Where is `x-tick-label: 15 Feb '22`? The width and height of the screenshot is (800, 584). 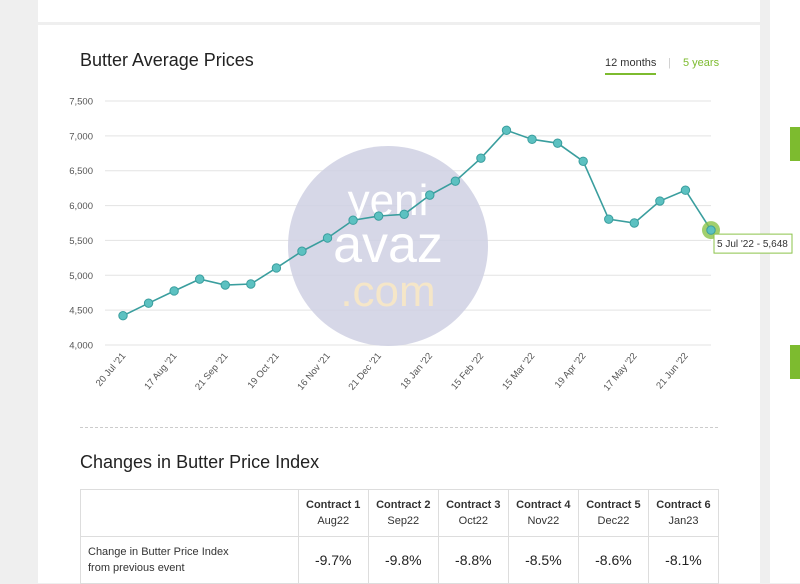 x-tick-label: 15 Feb '22 is located at coordinates (467, 371).